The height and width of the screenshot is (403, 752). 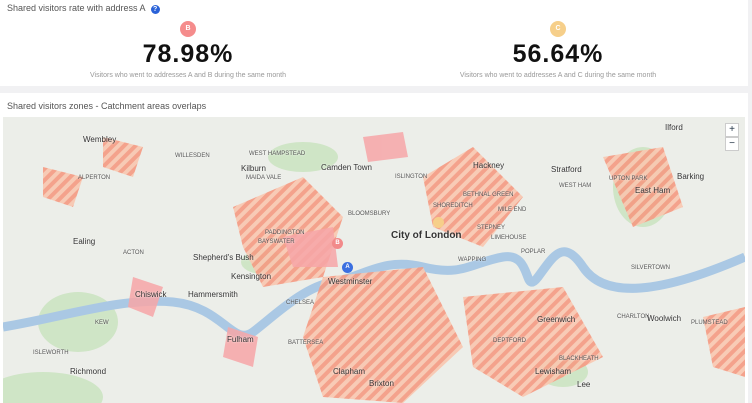 What do you see at coordinates (488, 195) in the screenshot?
I see `map-label: BETHNAL GREEN` at bounding box center [488, 195].